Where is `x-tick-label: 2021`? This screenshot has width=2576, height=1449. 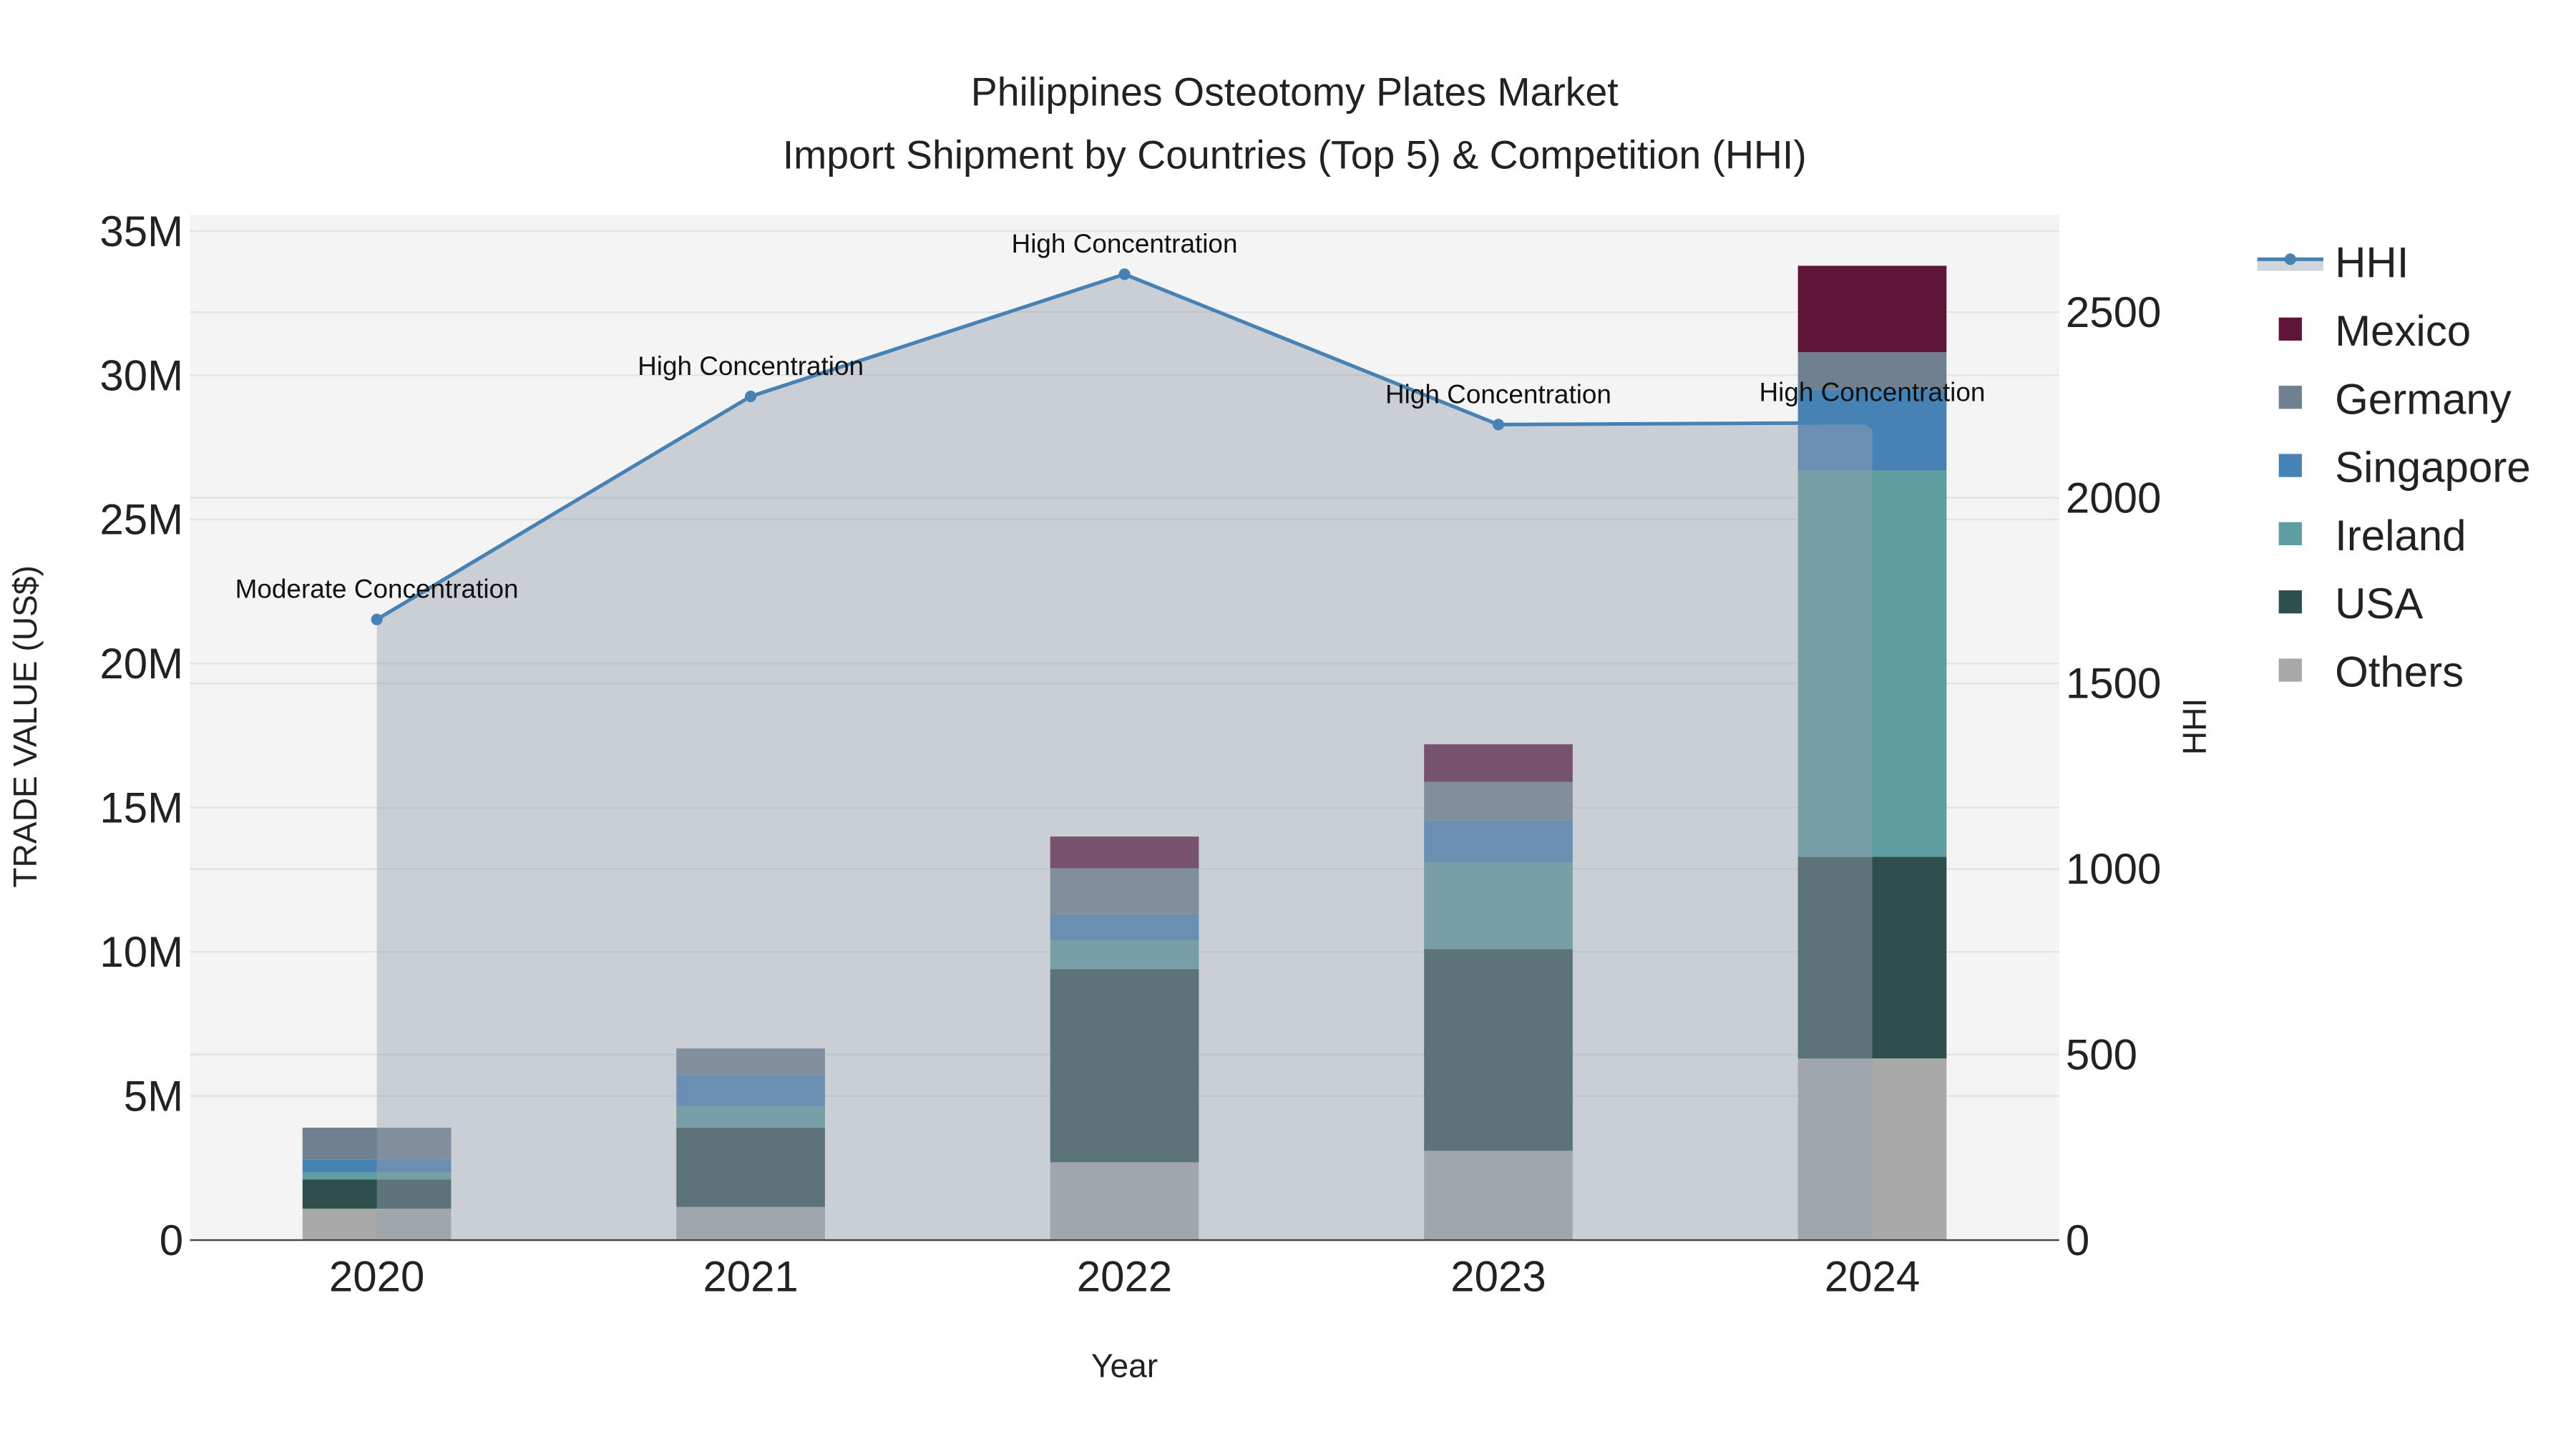 x-tick-label: 2021 is located at coordinates (750, 1277).